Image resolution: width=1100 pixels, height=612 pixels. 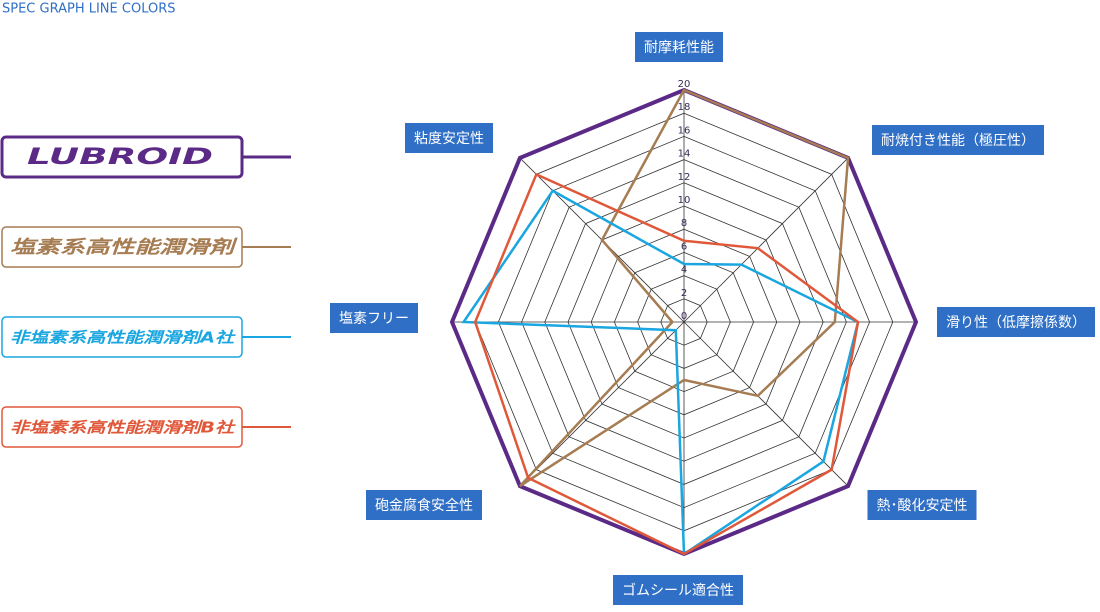 I want to click on axis-label-text: 耐摩耗性能, so click(x=679, y=47).